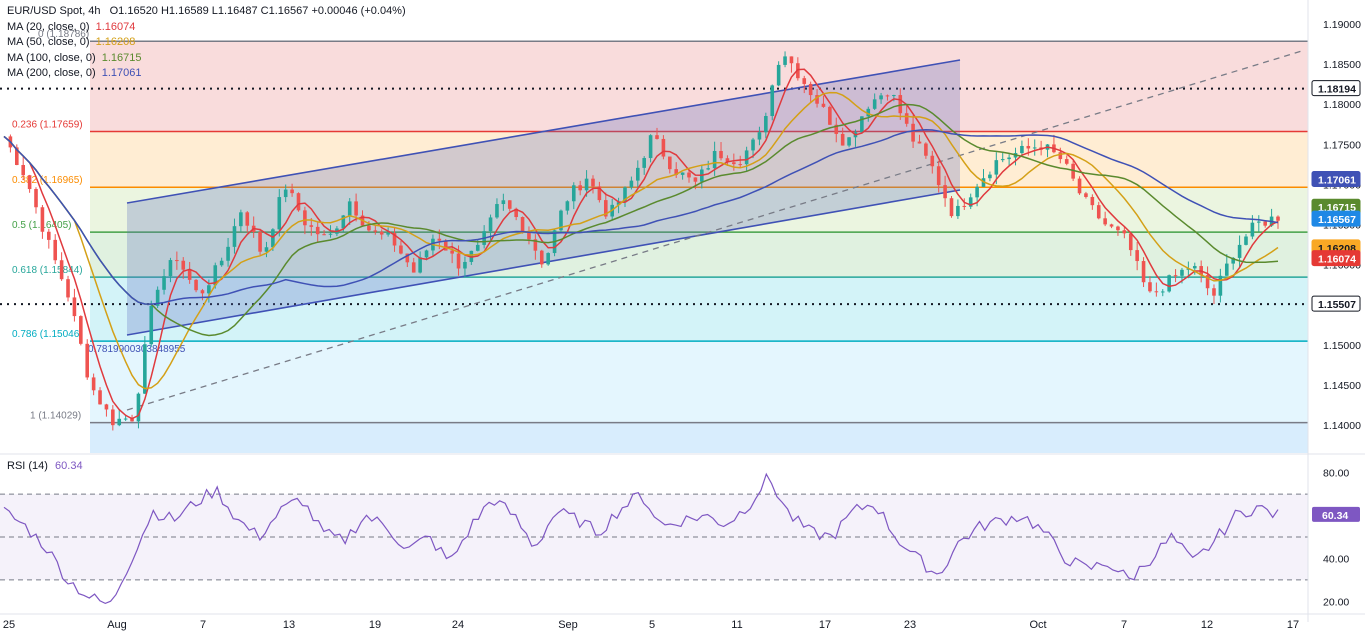 Image resolution: width=1365 pixels, height=634 pixels. I want to click on time-tick-label: Sep, so click(568, 625).